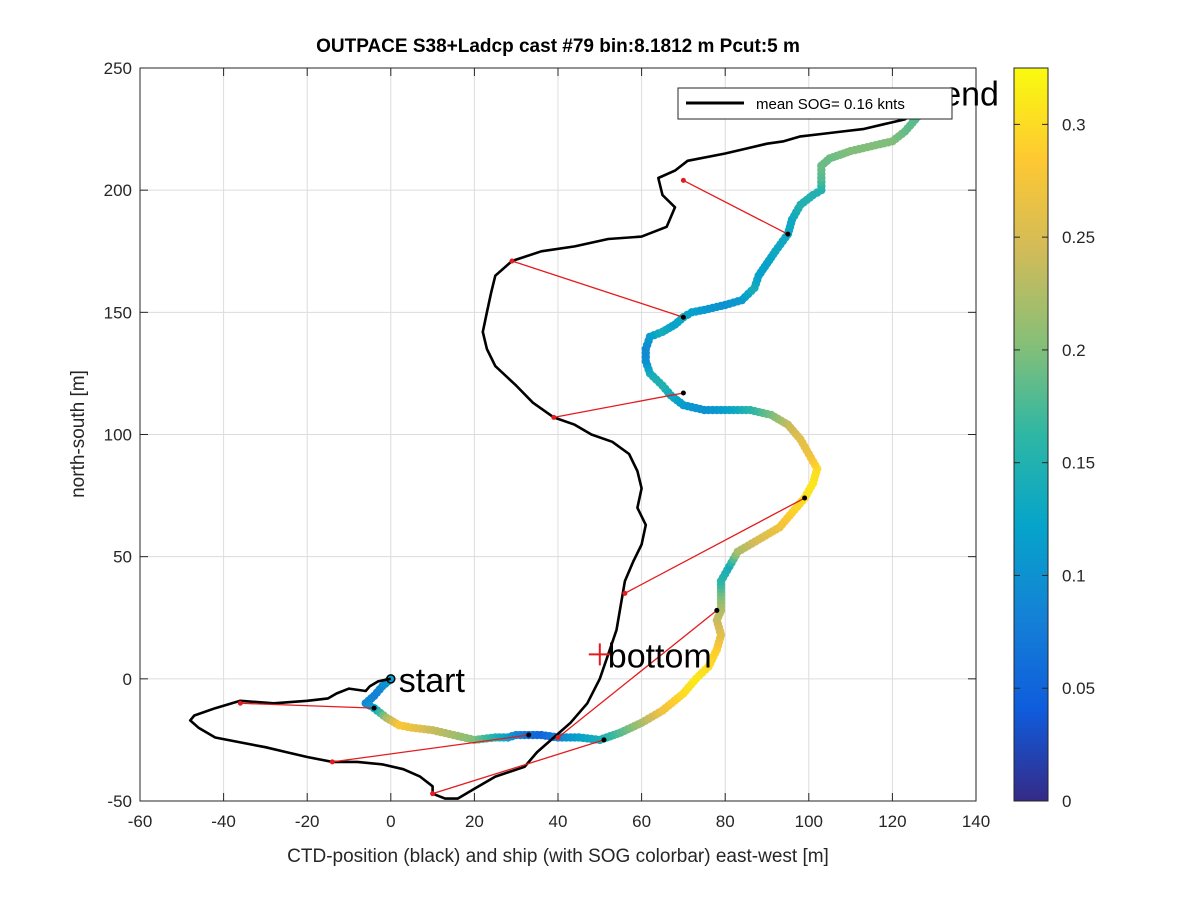 The width and height of the screenshot is (1200, 900). Describe the element at coordinates (118, 312) in the screenshot. I see `y-tick-label: 150` at that location.